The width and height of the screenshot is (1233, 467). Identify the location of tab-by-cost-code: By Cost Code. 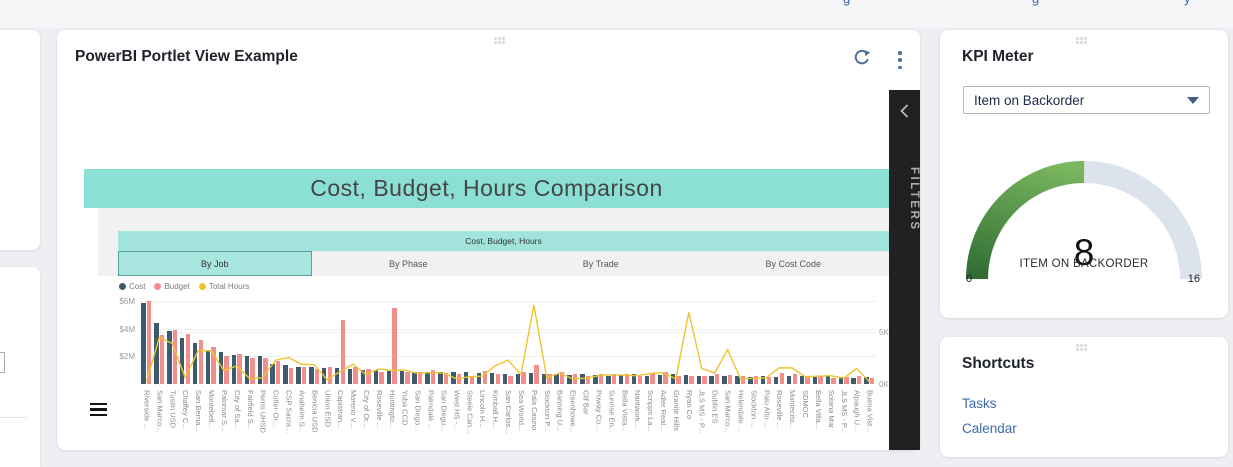
(793, 263).